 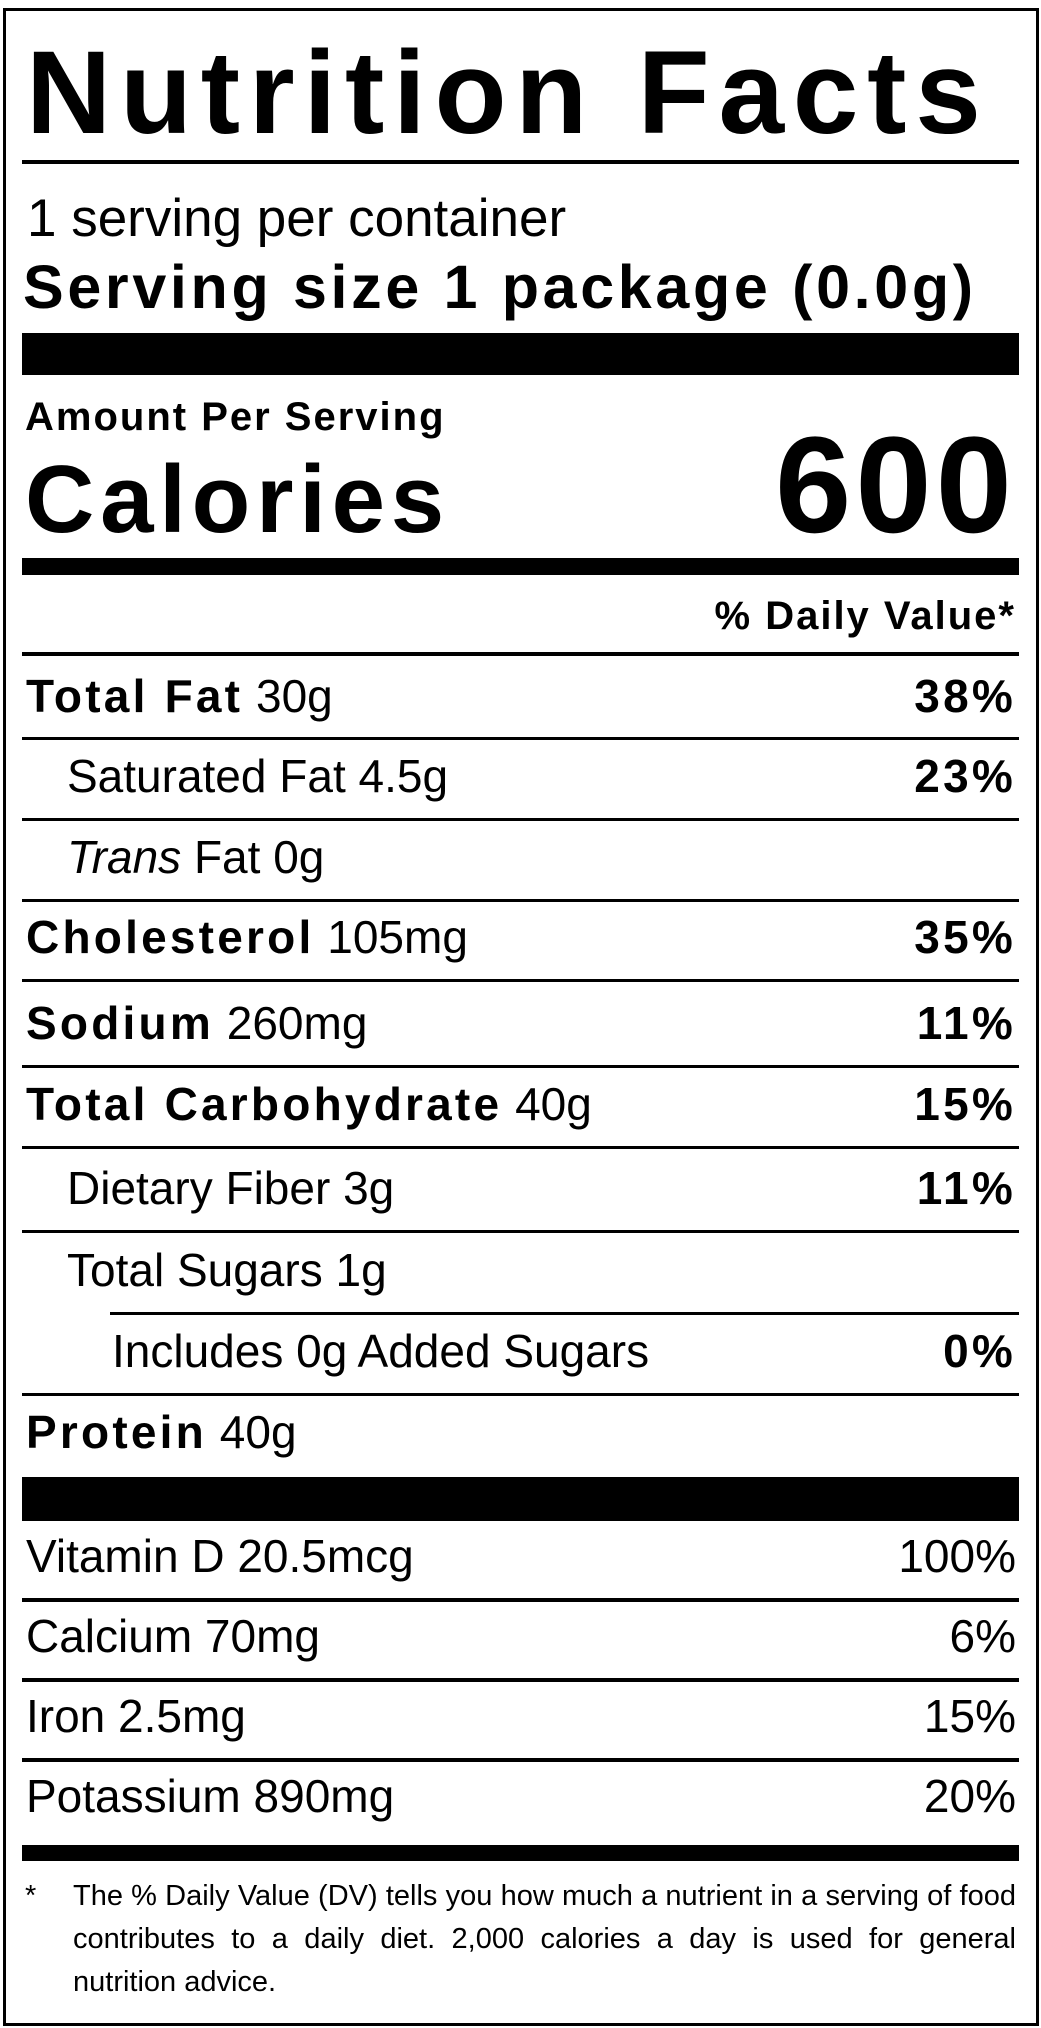 I want to click on nutrient-row: Trans Fat 0g, so click(x=195, y=857).